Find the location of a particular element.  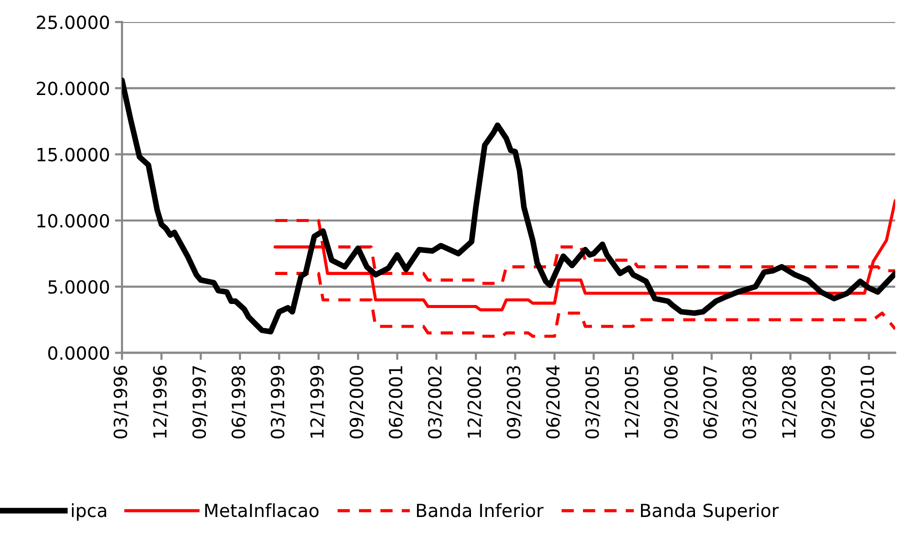

x-tick-label: 03/2008 is located at coordinates (750, 402).